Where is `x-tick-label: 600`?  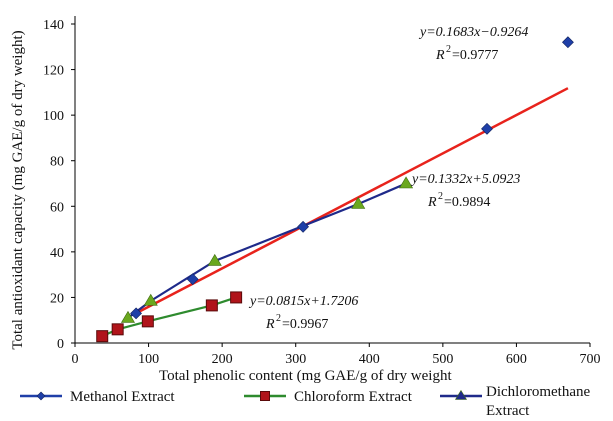
x-tick-label: 600 is located at coordinates (516, 359).